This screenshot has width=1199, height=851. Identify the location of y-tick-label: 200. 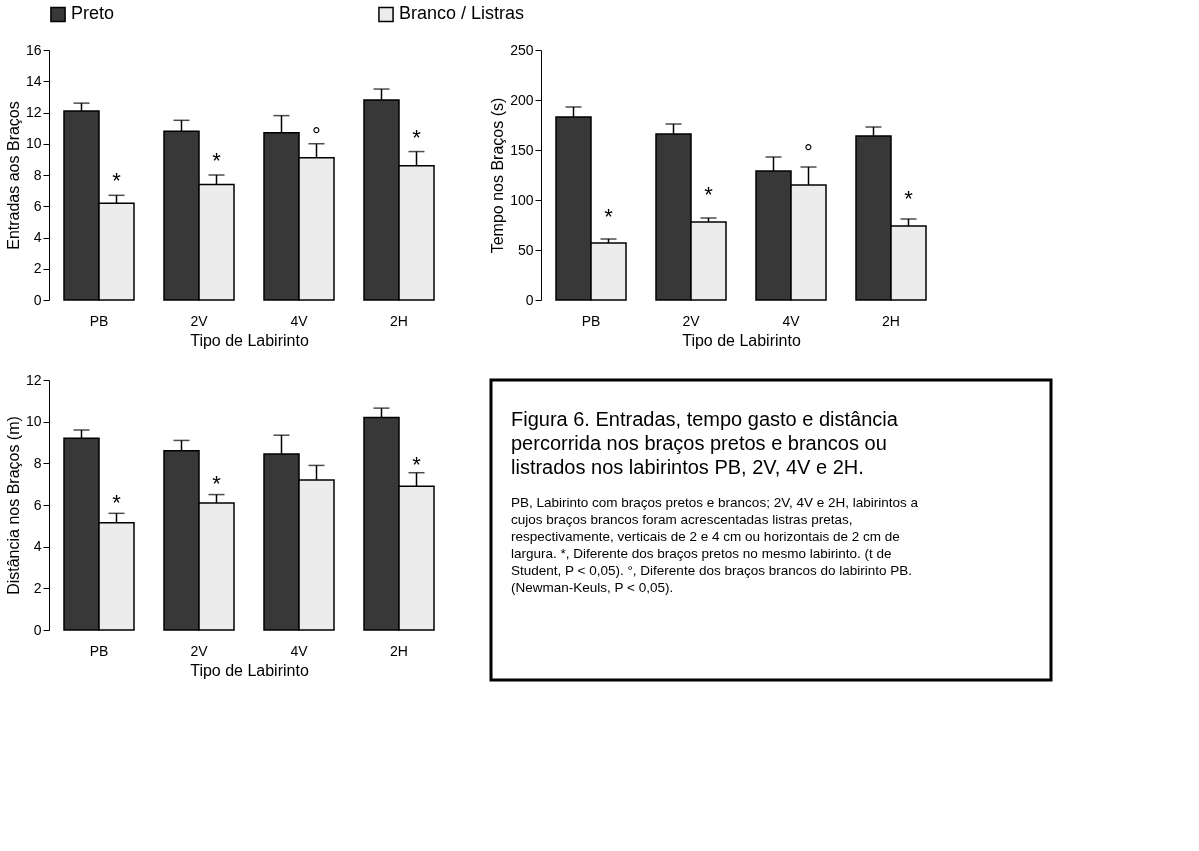
(522, 99).